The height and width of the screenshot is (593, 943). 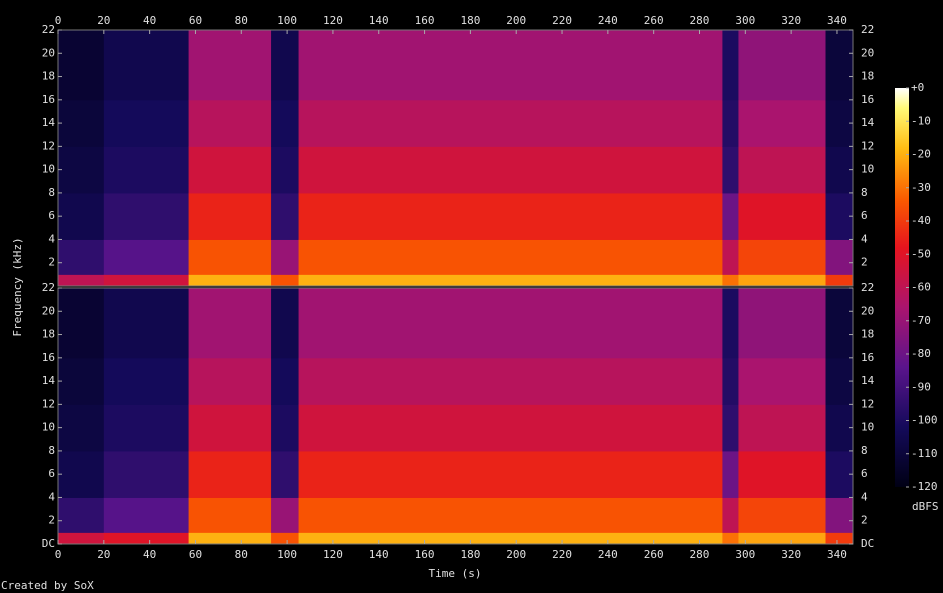 I want to click on x-tick-label: 180, so click(x=470, y=554).